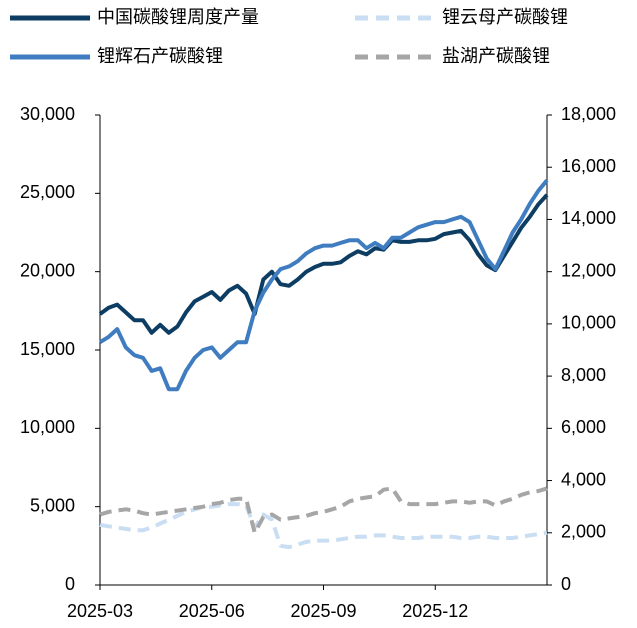 Image resolution: width=637 pixels, height=628 pixels. What do you see at coordinates (323, 611) in the screenshot?
I see `x-tick-label: 2025-09` at bounding box center [323, 611].